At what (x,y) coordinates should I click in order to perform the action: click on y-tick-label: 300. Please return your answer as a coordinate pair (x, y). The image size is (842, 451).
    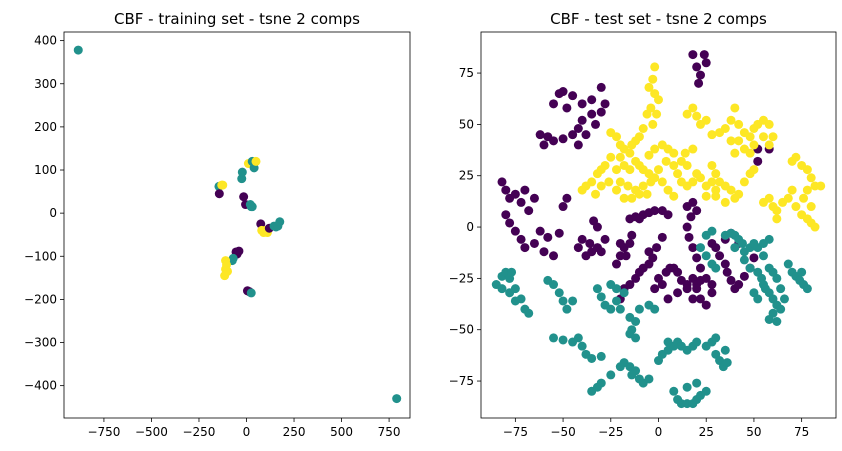
    Looking at the image, I should click on (45, 84).